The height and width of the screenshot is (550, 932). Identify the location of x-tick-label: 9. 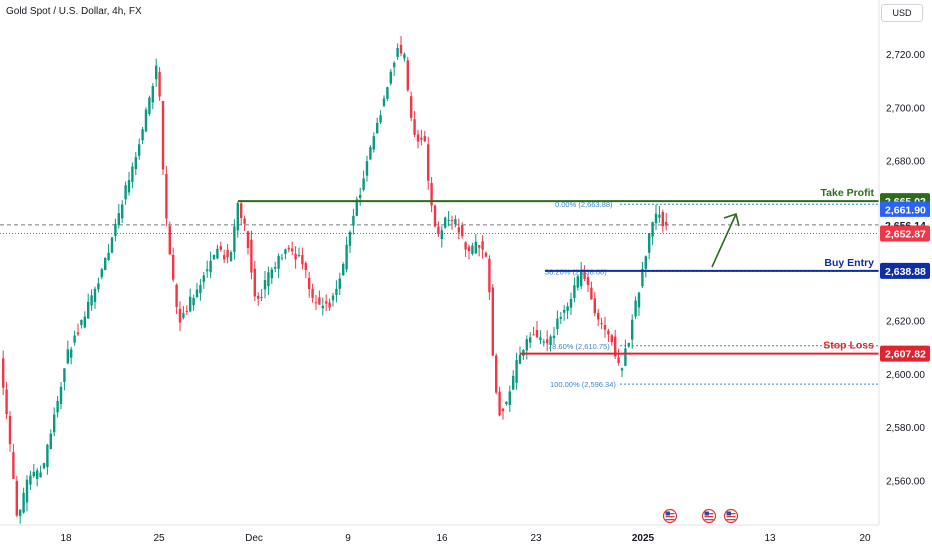
(348, 538).